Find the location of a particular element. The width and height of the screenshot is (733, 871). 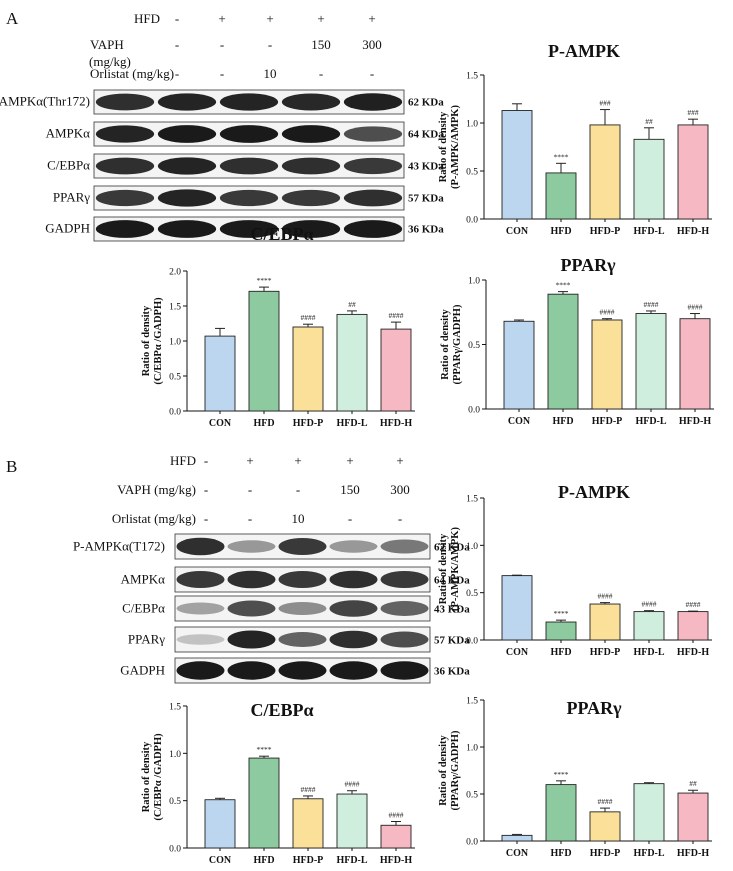

y-tick-label: 1.5 is located at coordinates (175, 708).